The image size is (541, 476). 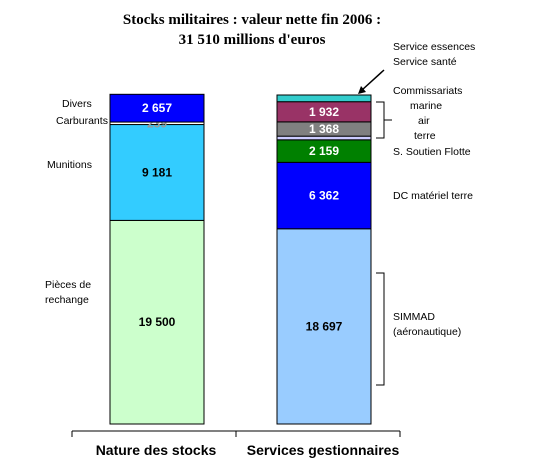 I want to click on right-label-soutien-flotte: S. Soutien Flotte, so click(x=432, y=152).